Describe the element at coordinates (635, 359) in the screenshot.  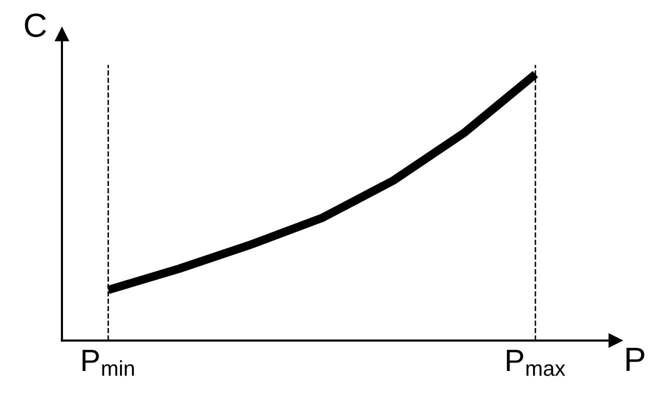
I see `x-axis-title: P` at that location.